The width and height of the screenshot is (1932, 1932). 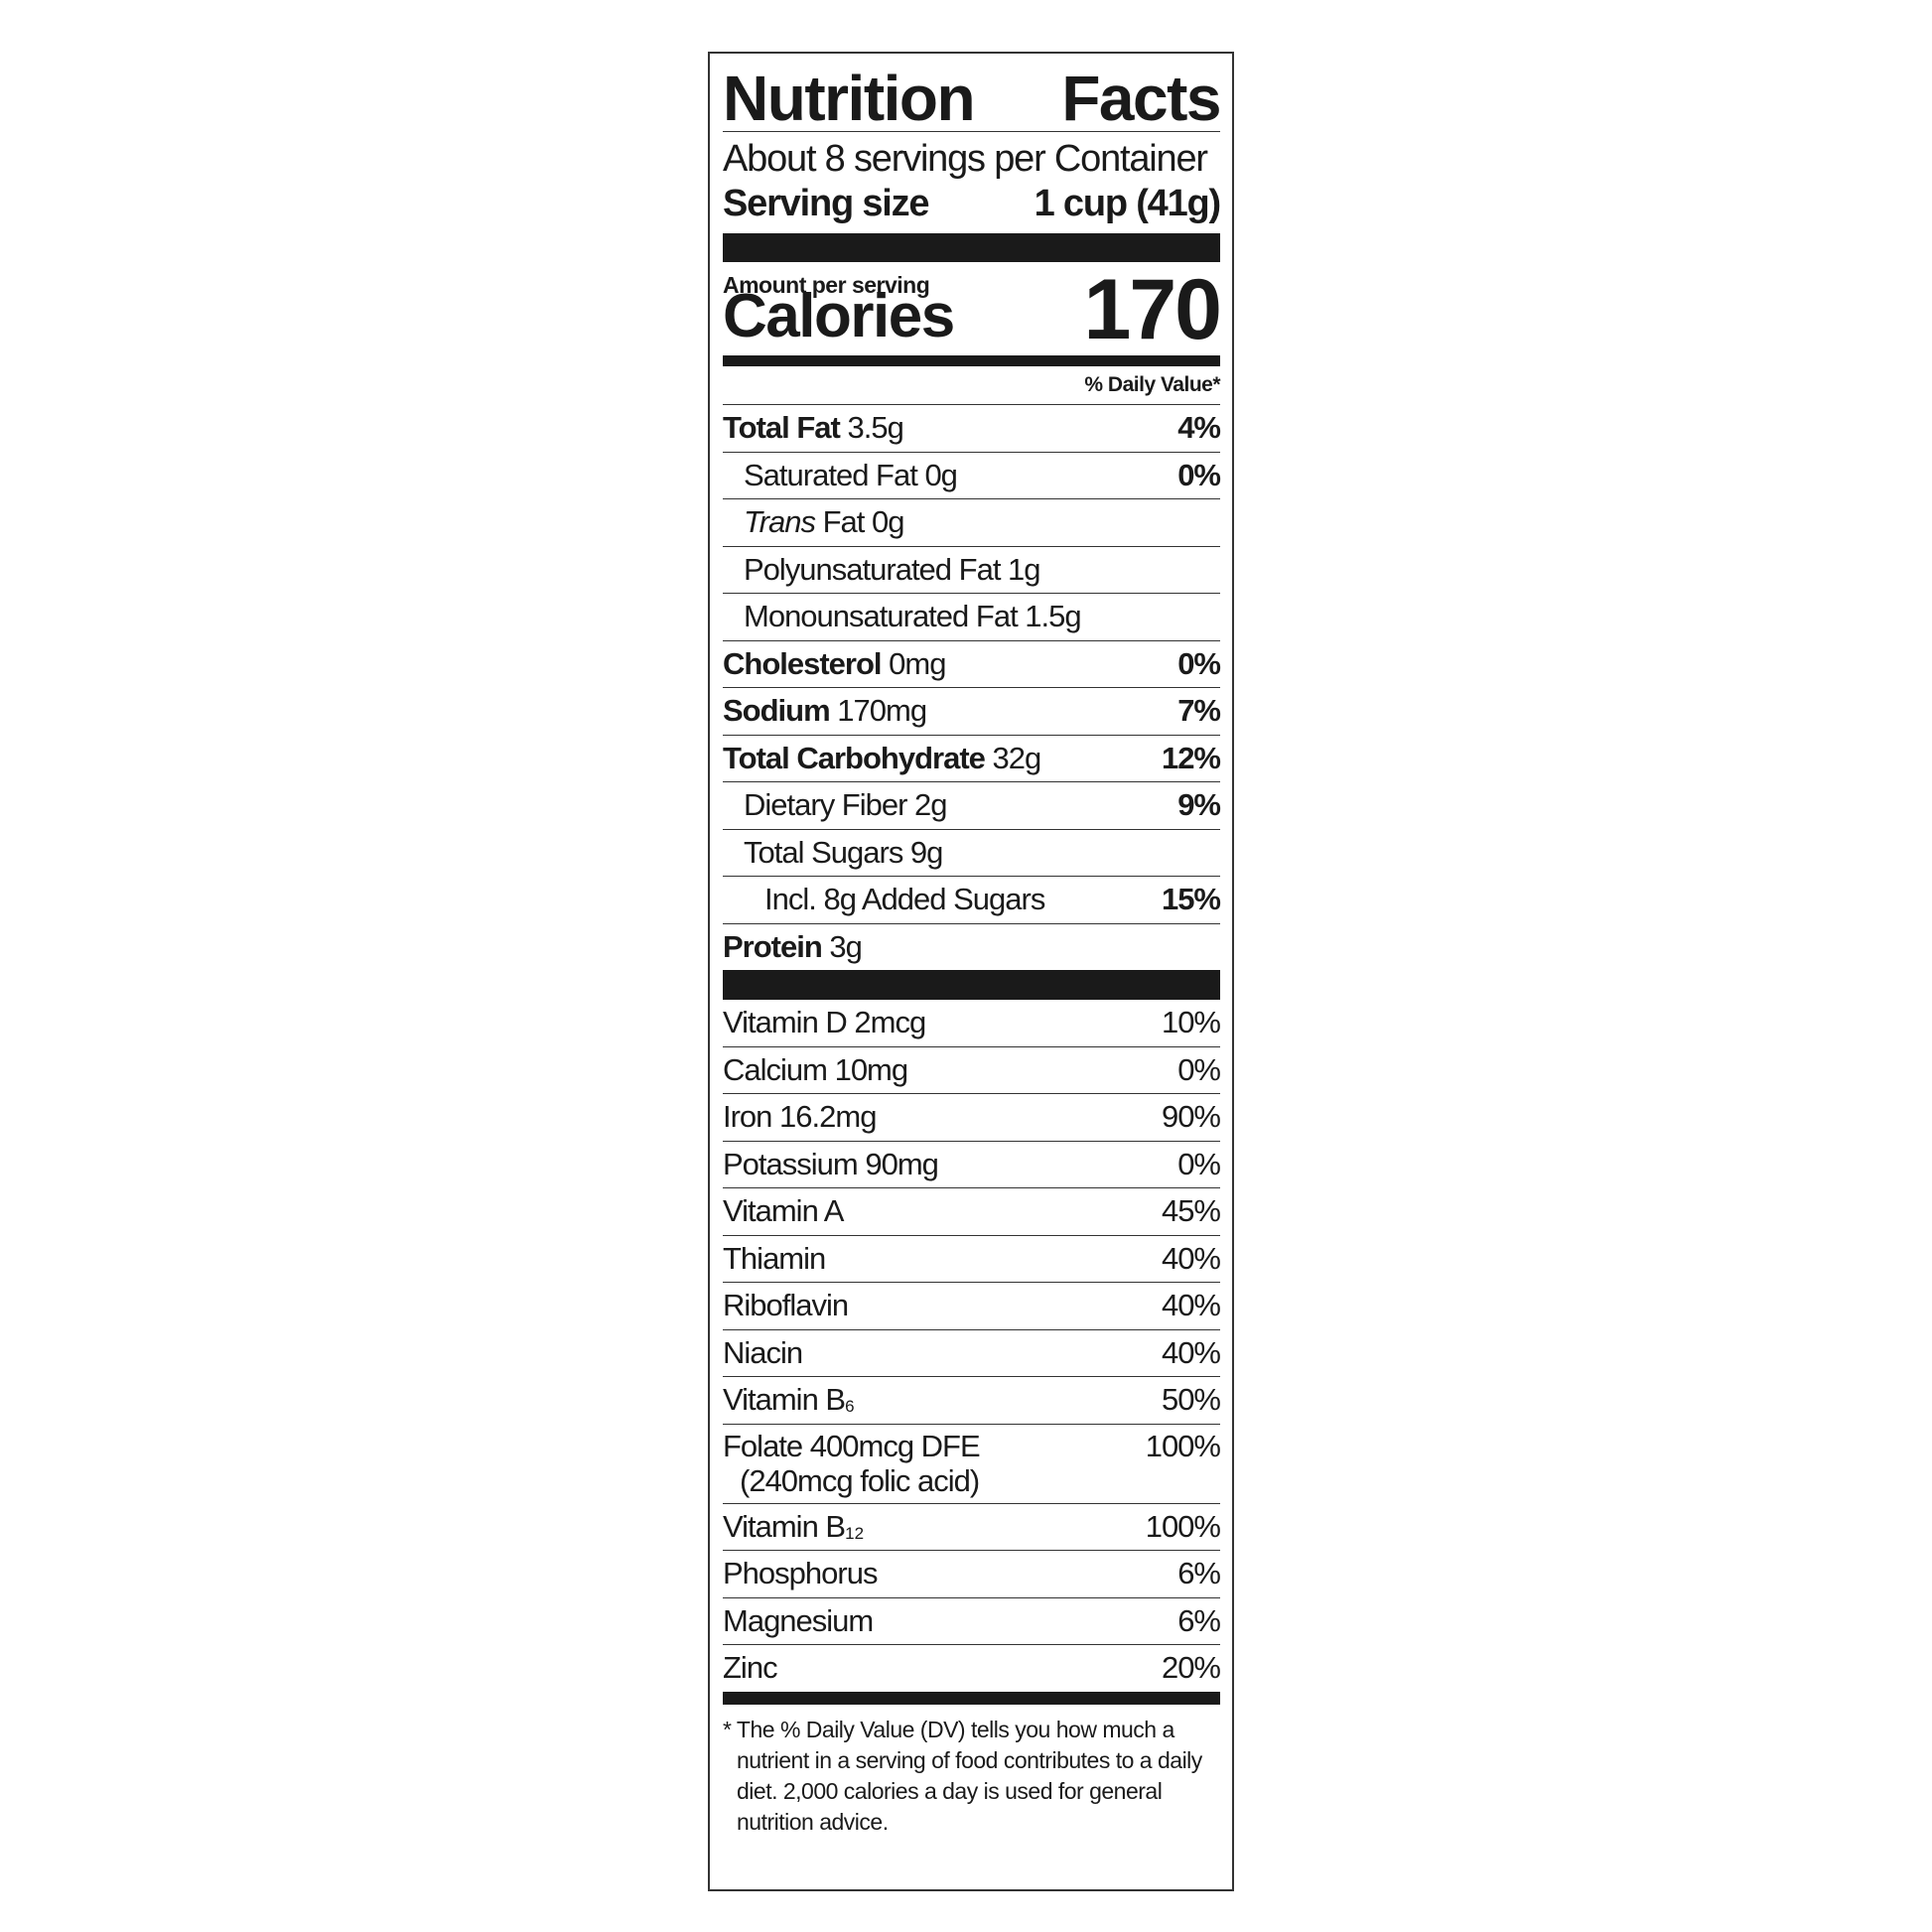 I want to click on vitamin-subscript: 6, so click(x=850, y=1407).